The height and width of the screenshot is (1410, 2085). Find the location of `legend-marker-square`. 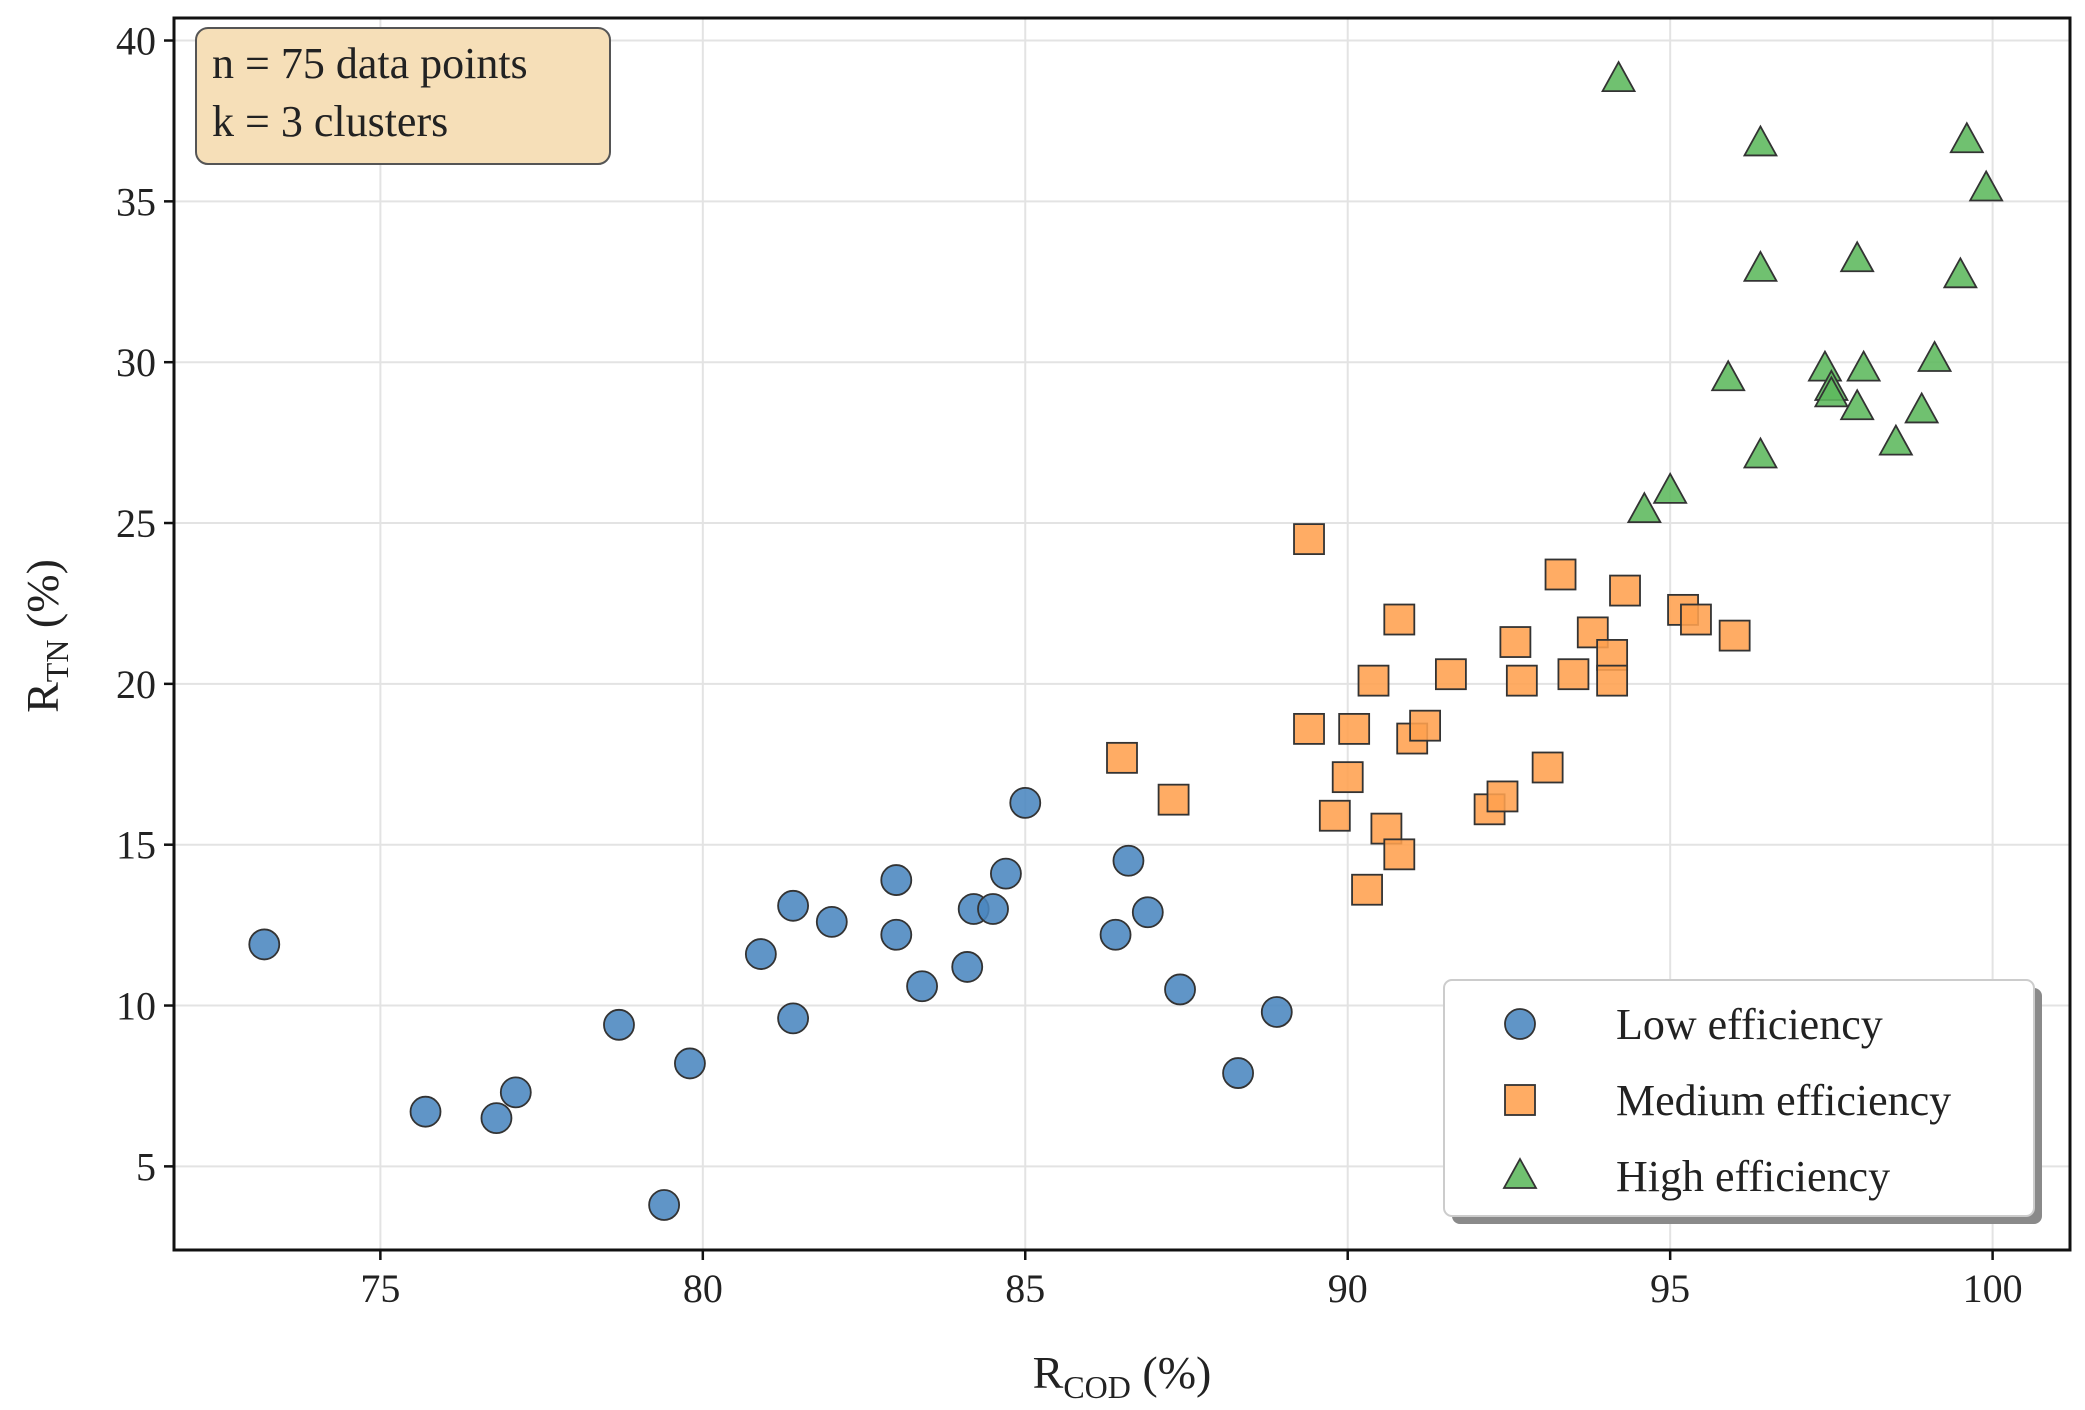

legend-marker-square is located at coordinates (1520, 1100).